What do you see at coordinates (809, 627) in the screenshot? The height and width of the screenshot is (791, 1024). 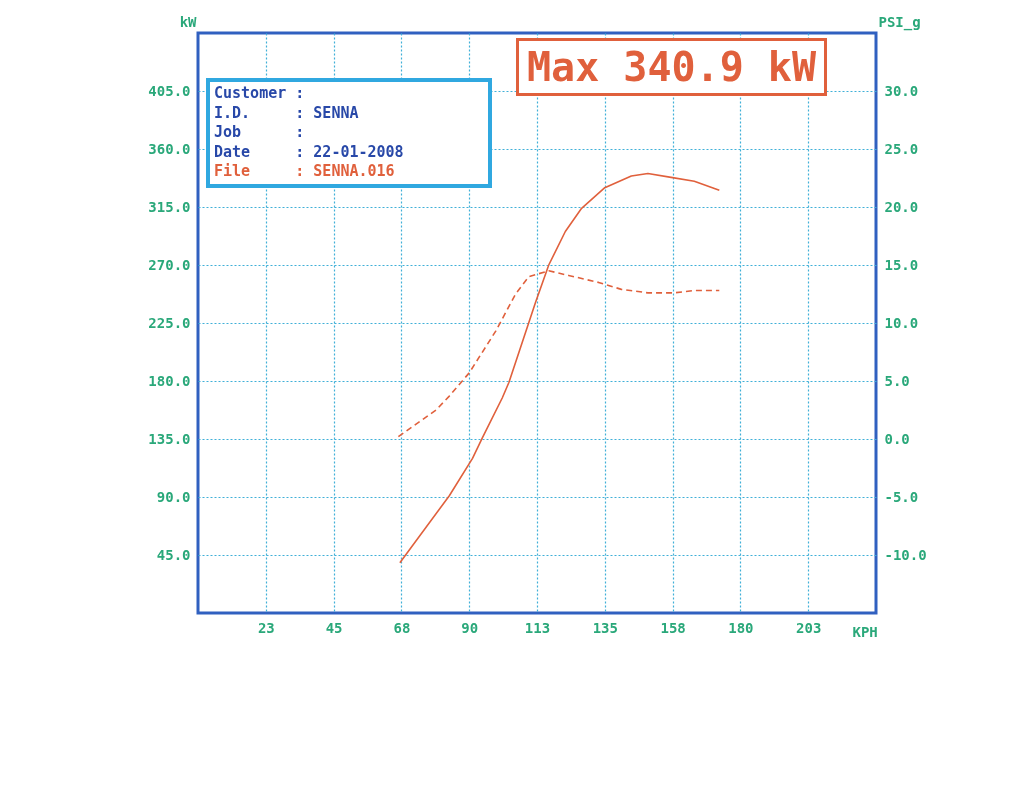 I see `x-tick-label: 203` at bounding box center [809, 627].